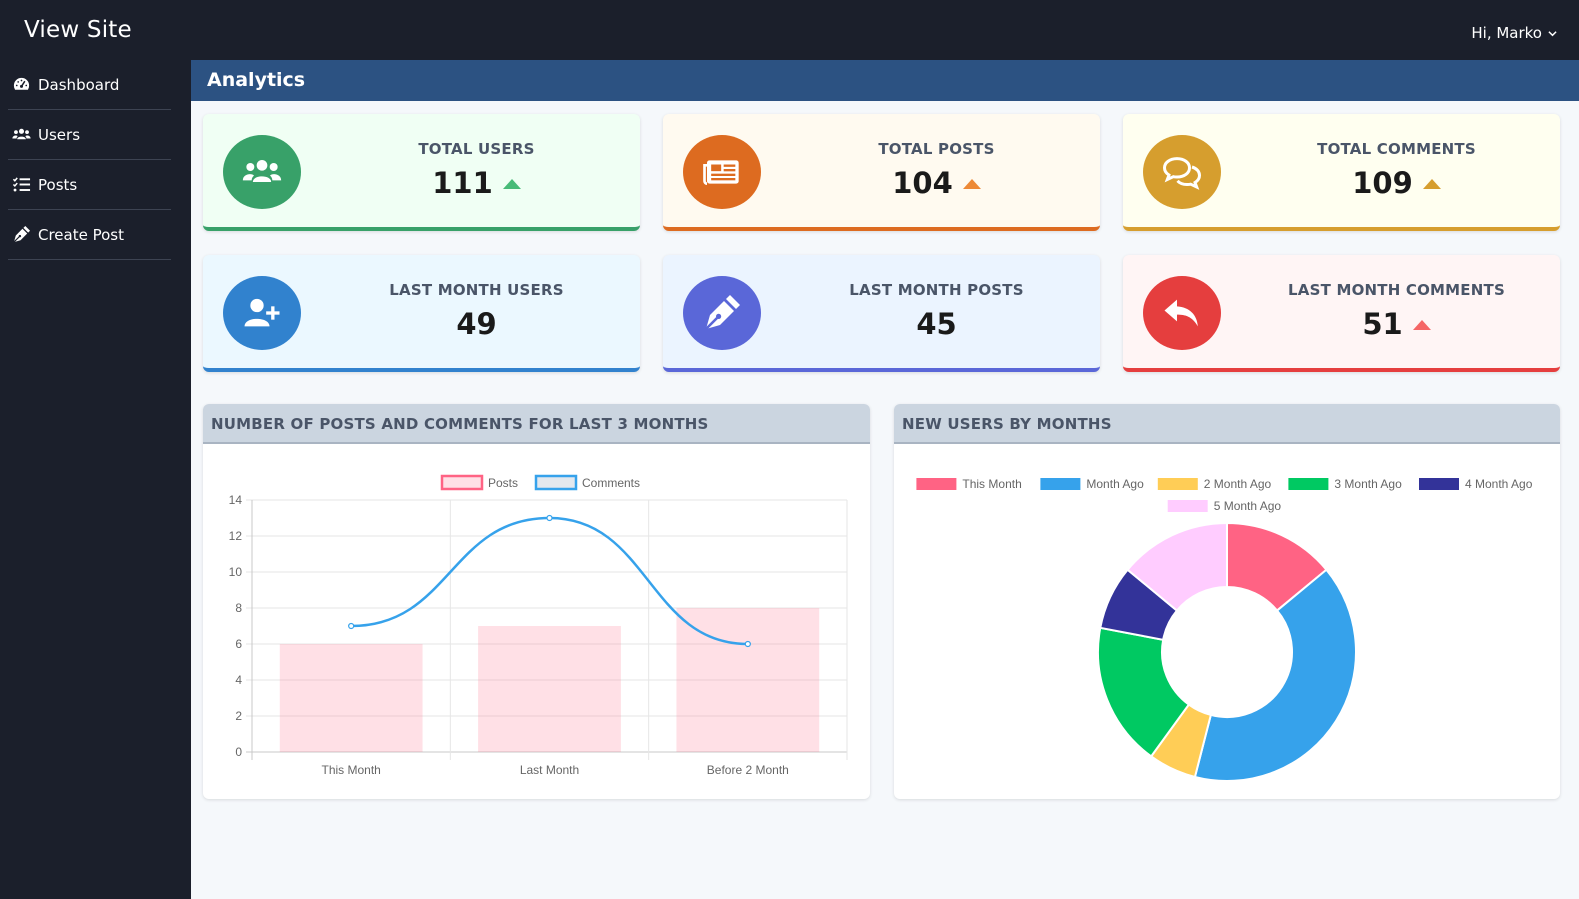  Describe the element at coordinates (1341, 172) in the screenshot. I see `stat-card-total-comments: TOTAL COMMENTS 109` at that location.